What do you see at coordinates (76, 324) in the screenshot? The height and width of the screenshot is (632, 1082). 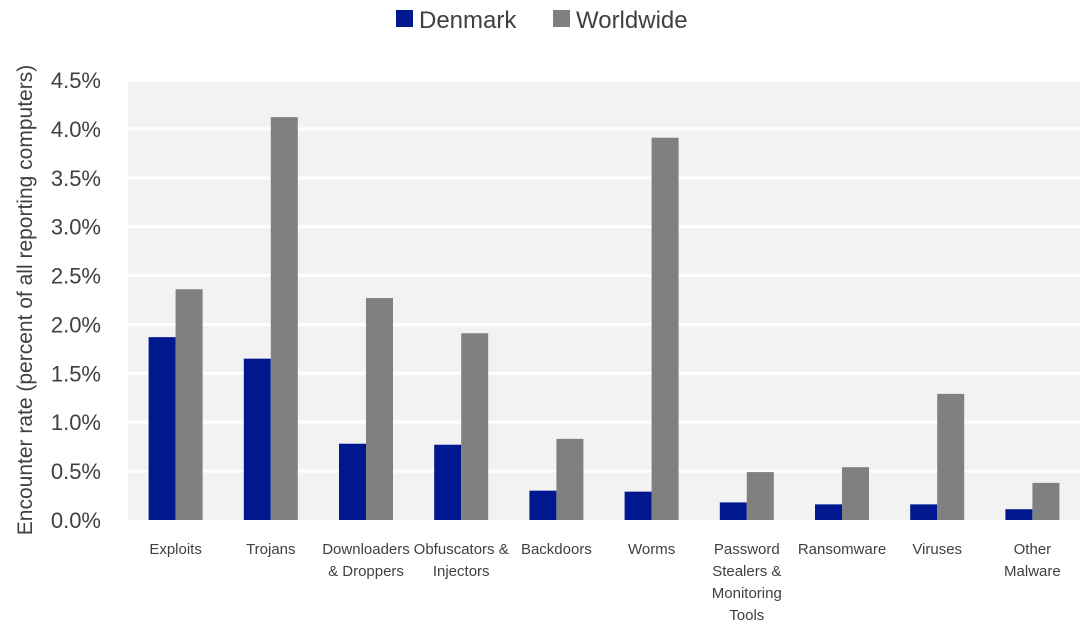 I see `y-tick-label: 2.0%` at bounding box center [76, 324].